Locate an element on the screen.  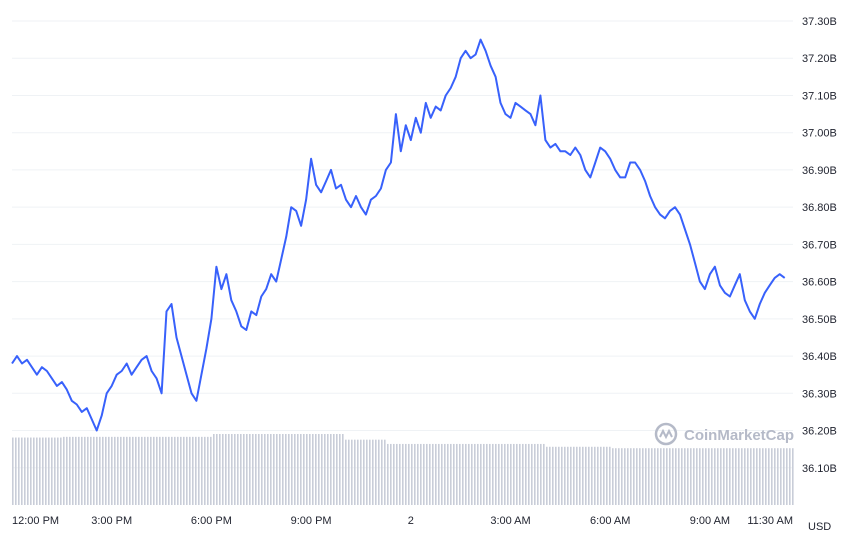
x-tick-label: 9:00 AM is located at coordinates (710, 521).